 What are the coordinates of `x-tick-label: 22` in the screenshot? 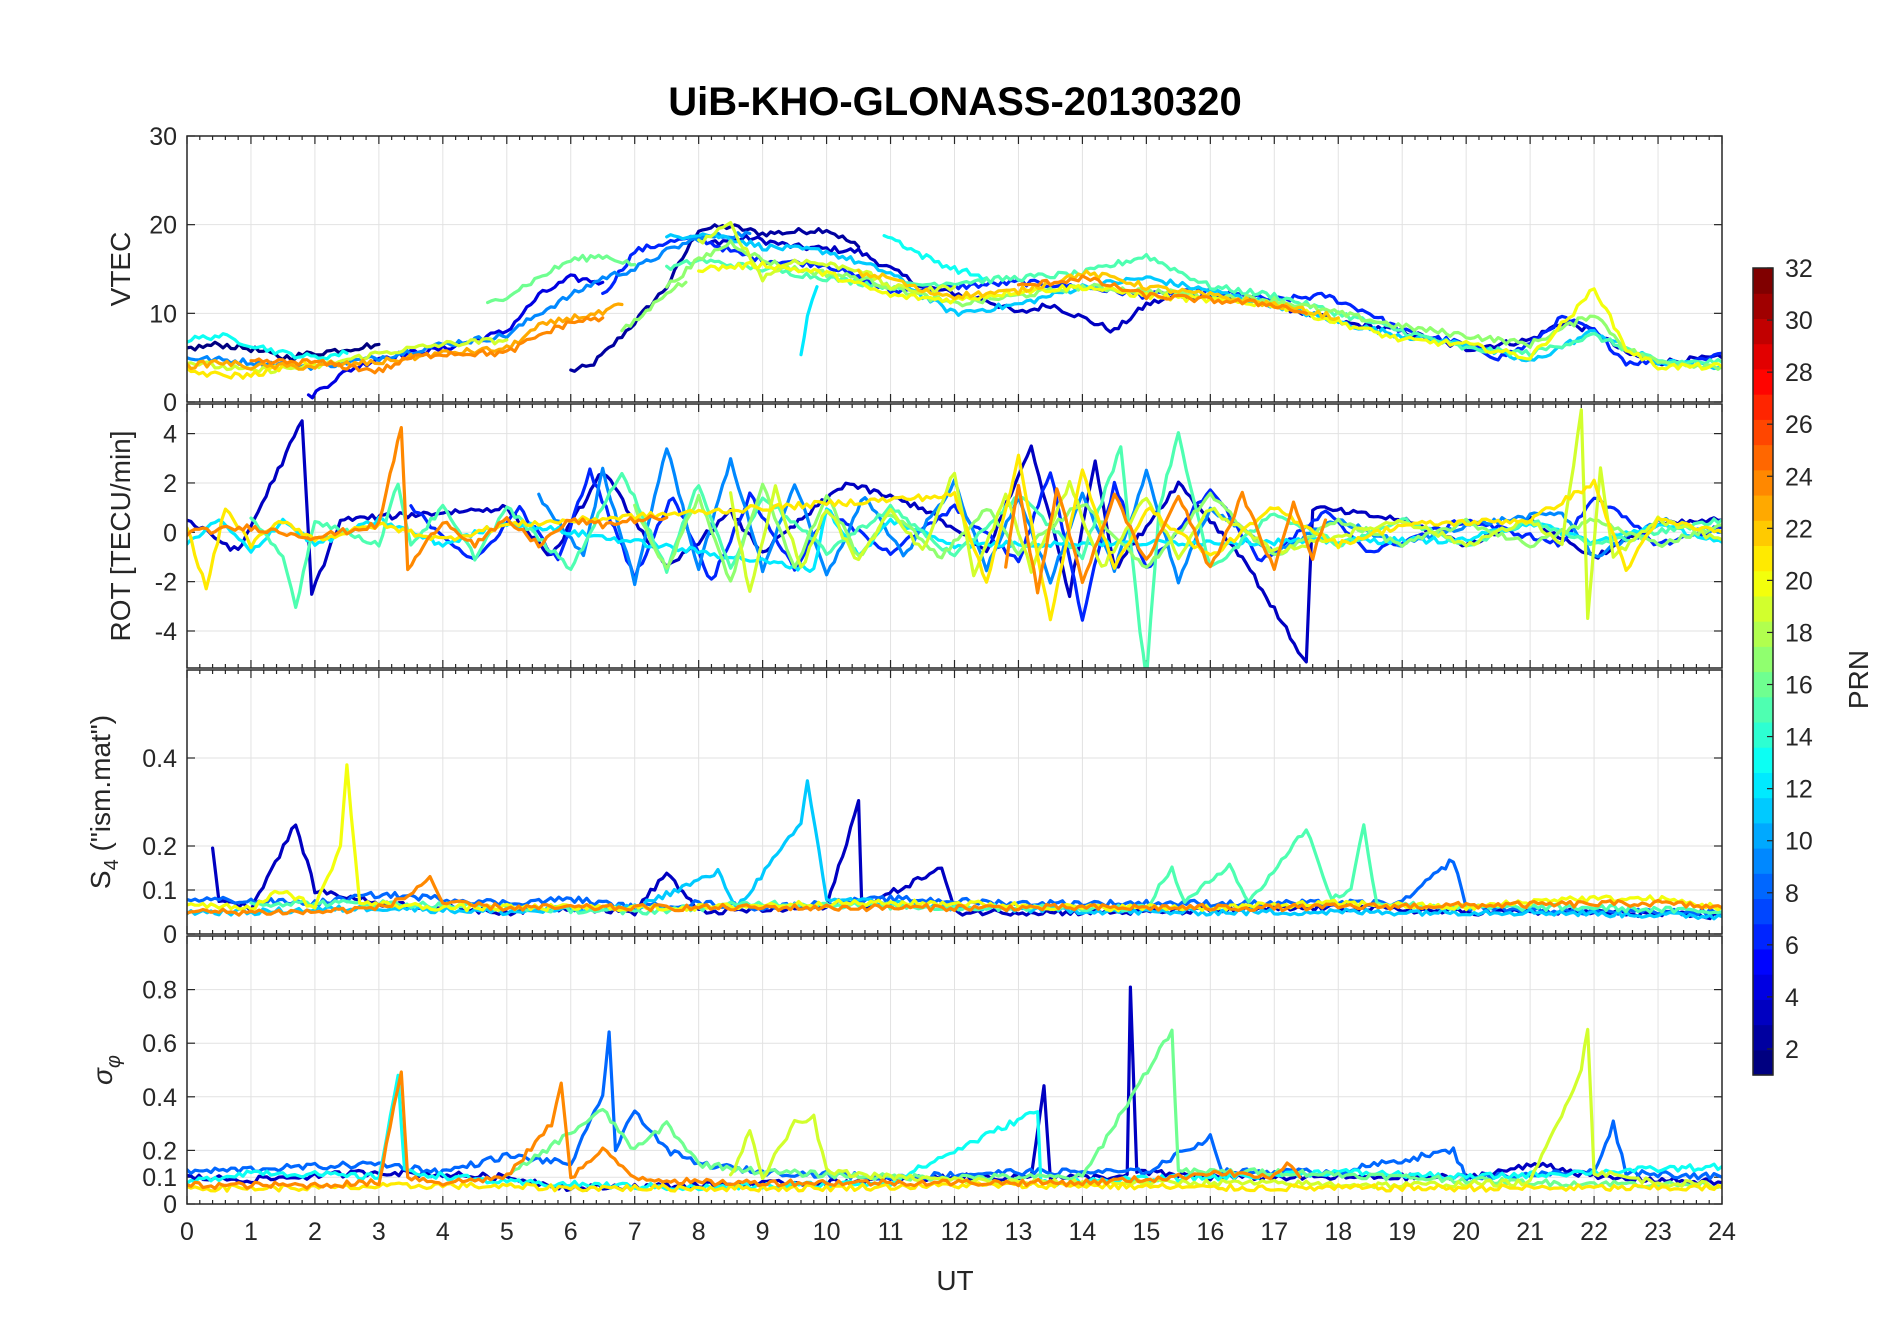 It's located at (1594, 1232).